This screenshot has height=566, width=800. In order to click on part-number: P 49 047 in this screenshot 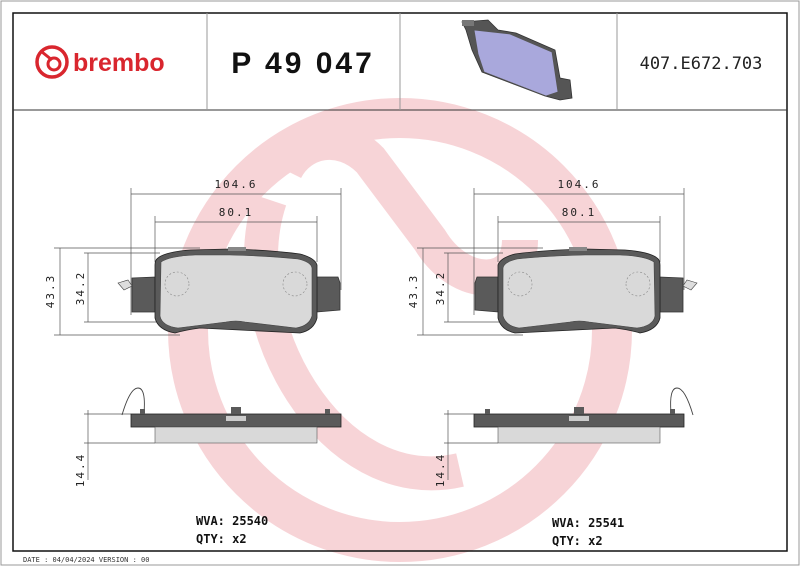, I will do `click(303, 63)`.